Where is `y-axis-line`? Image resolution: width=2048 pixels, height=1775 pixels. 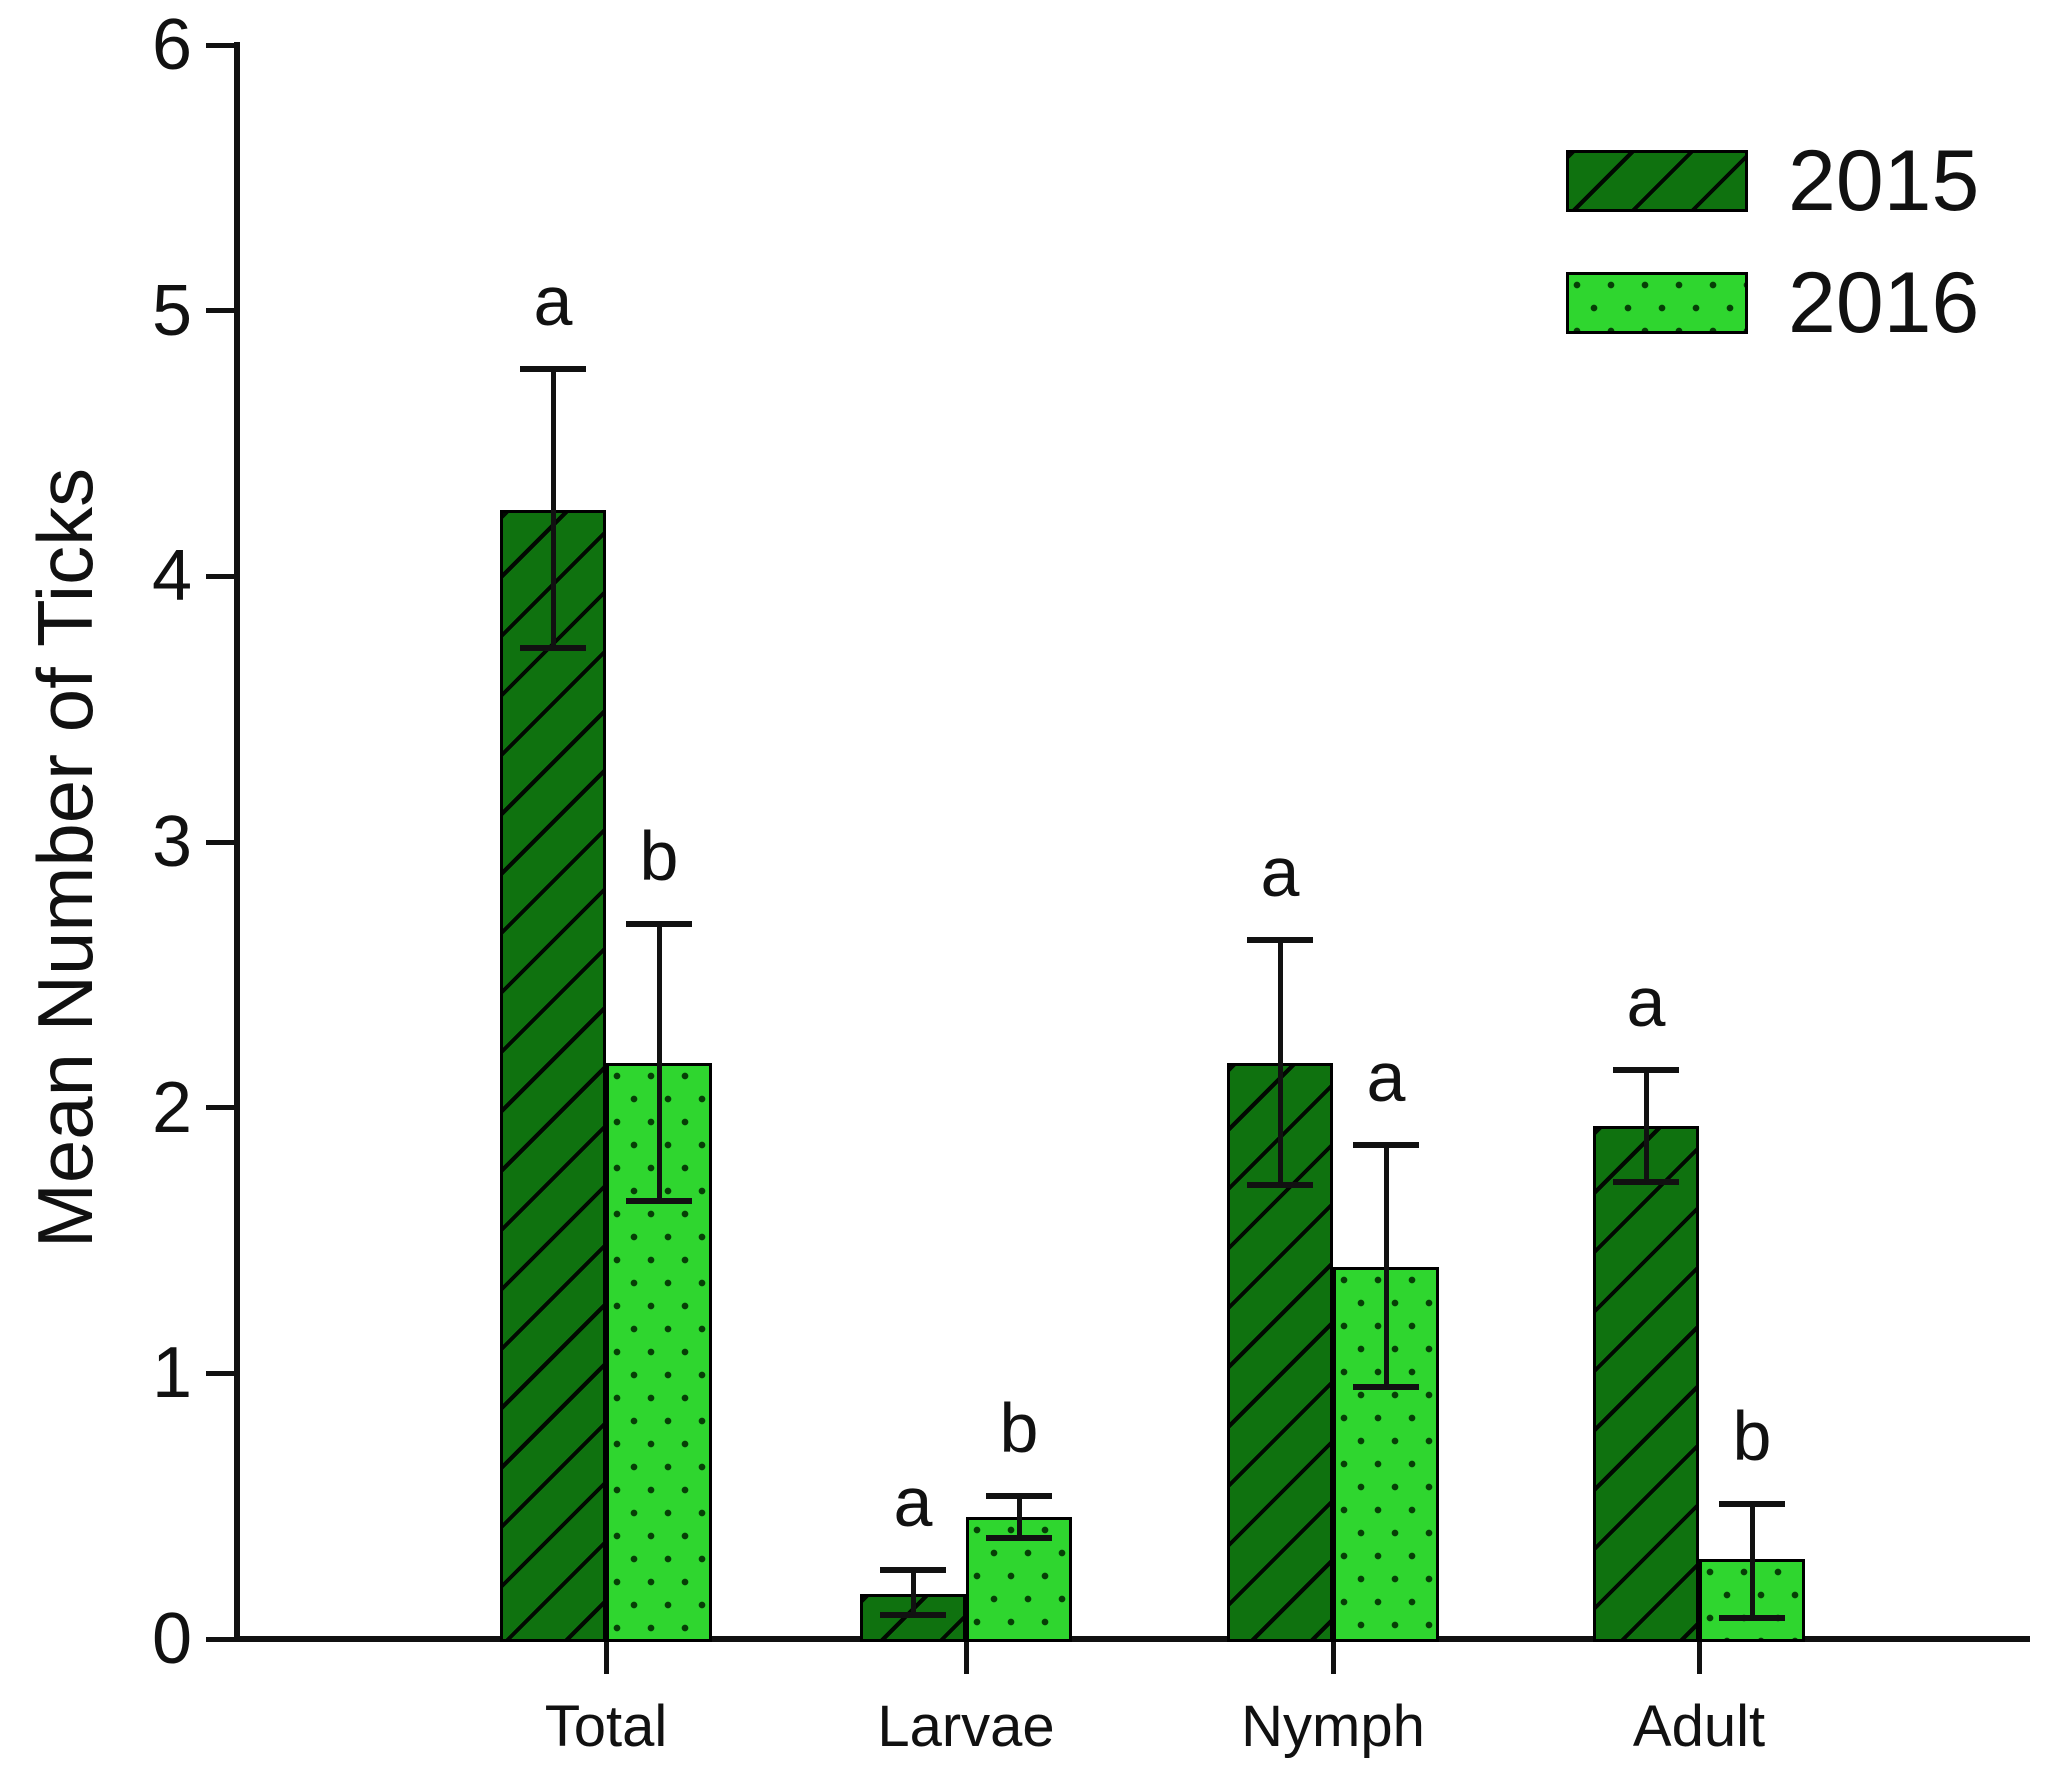 y-axis-line is located at coordinates (237, 842).